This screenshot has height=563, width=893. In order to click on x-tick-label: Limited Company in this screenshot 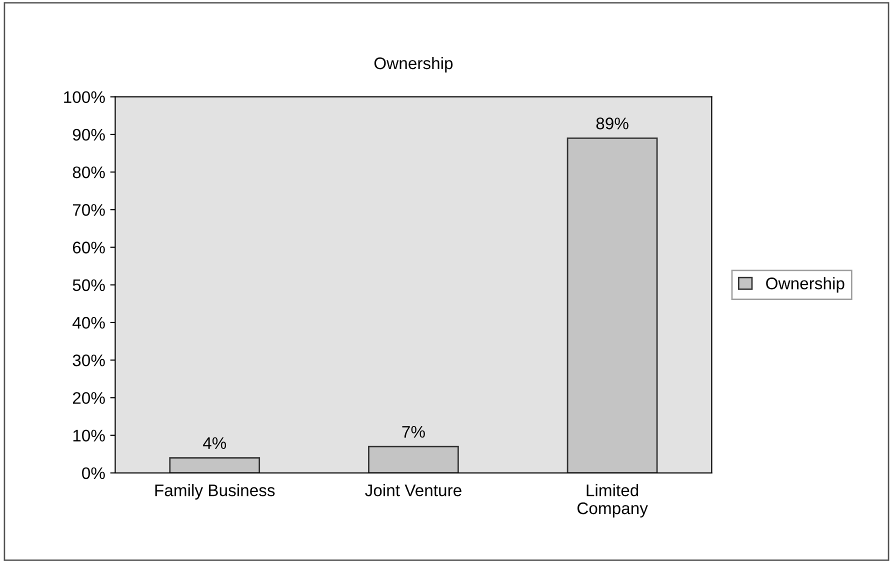, I will do `click(612, 501)`.